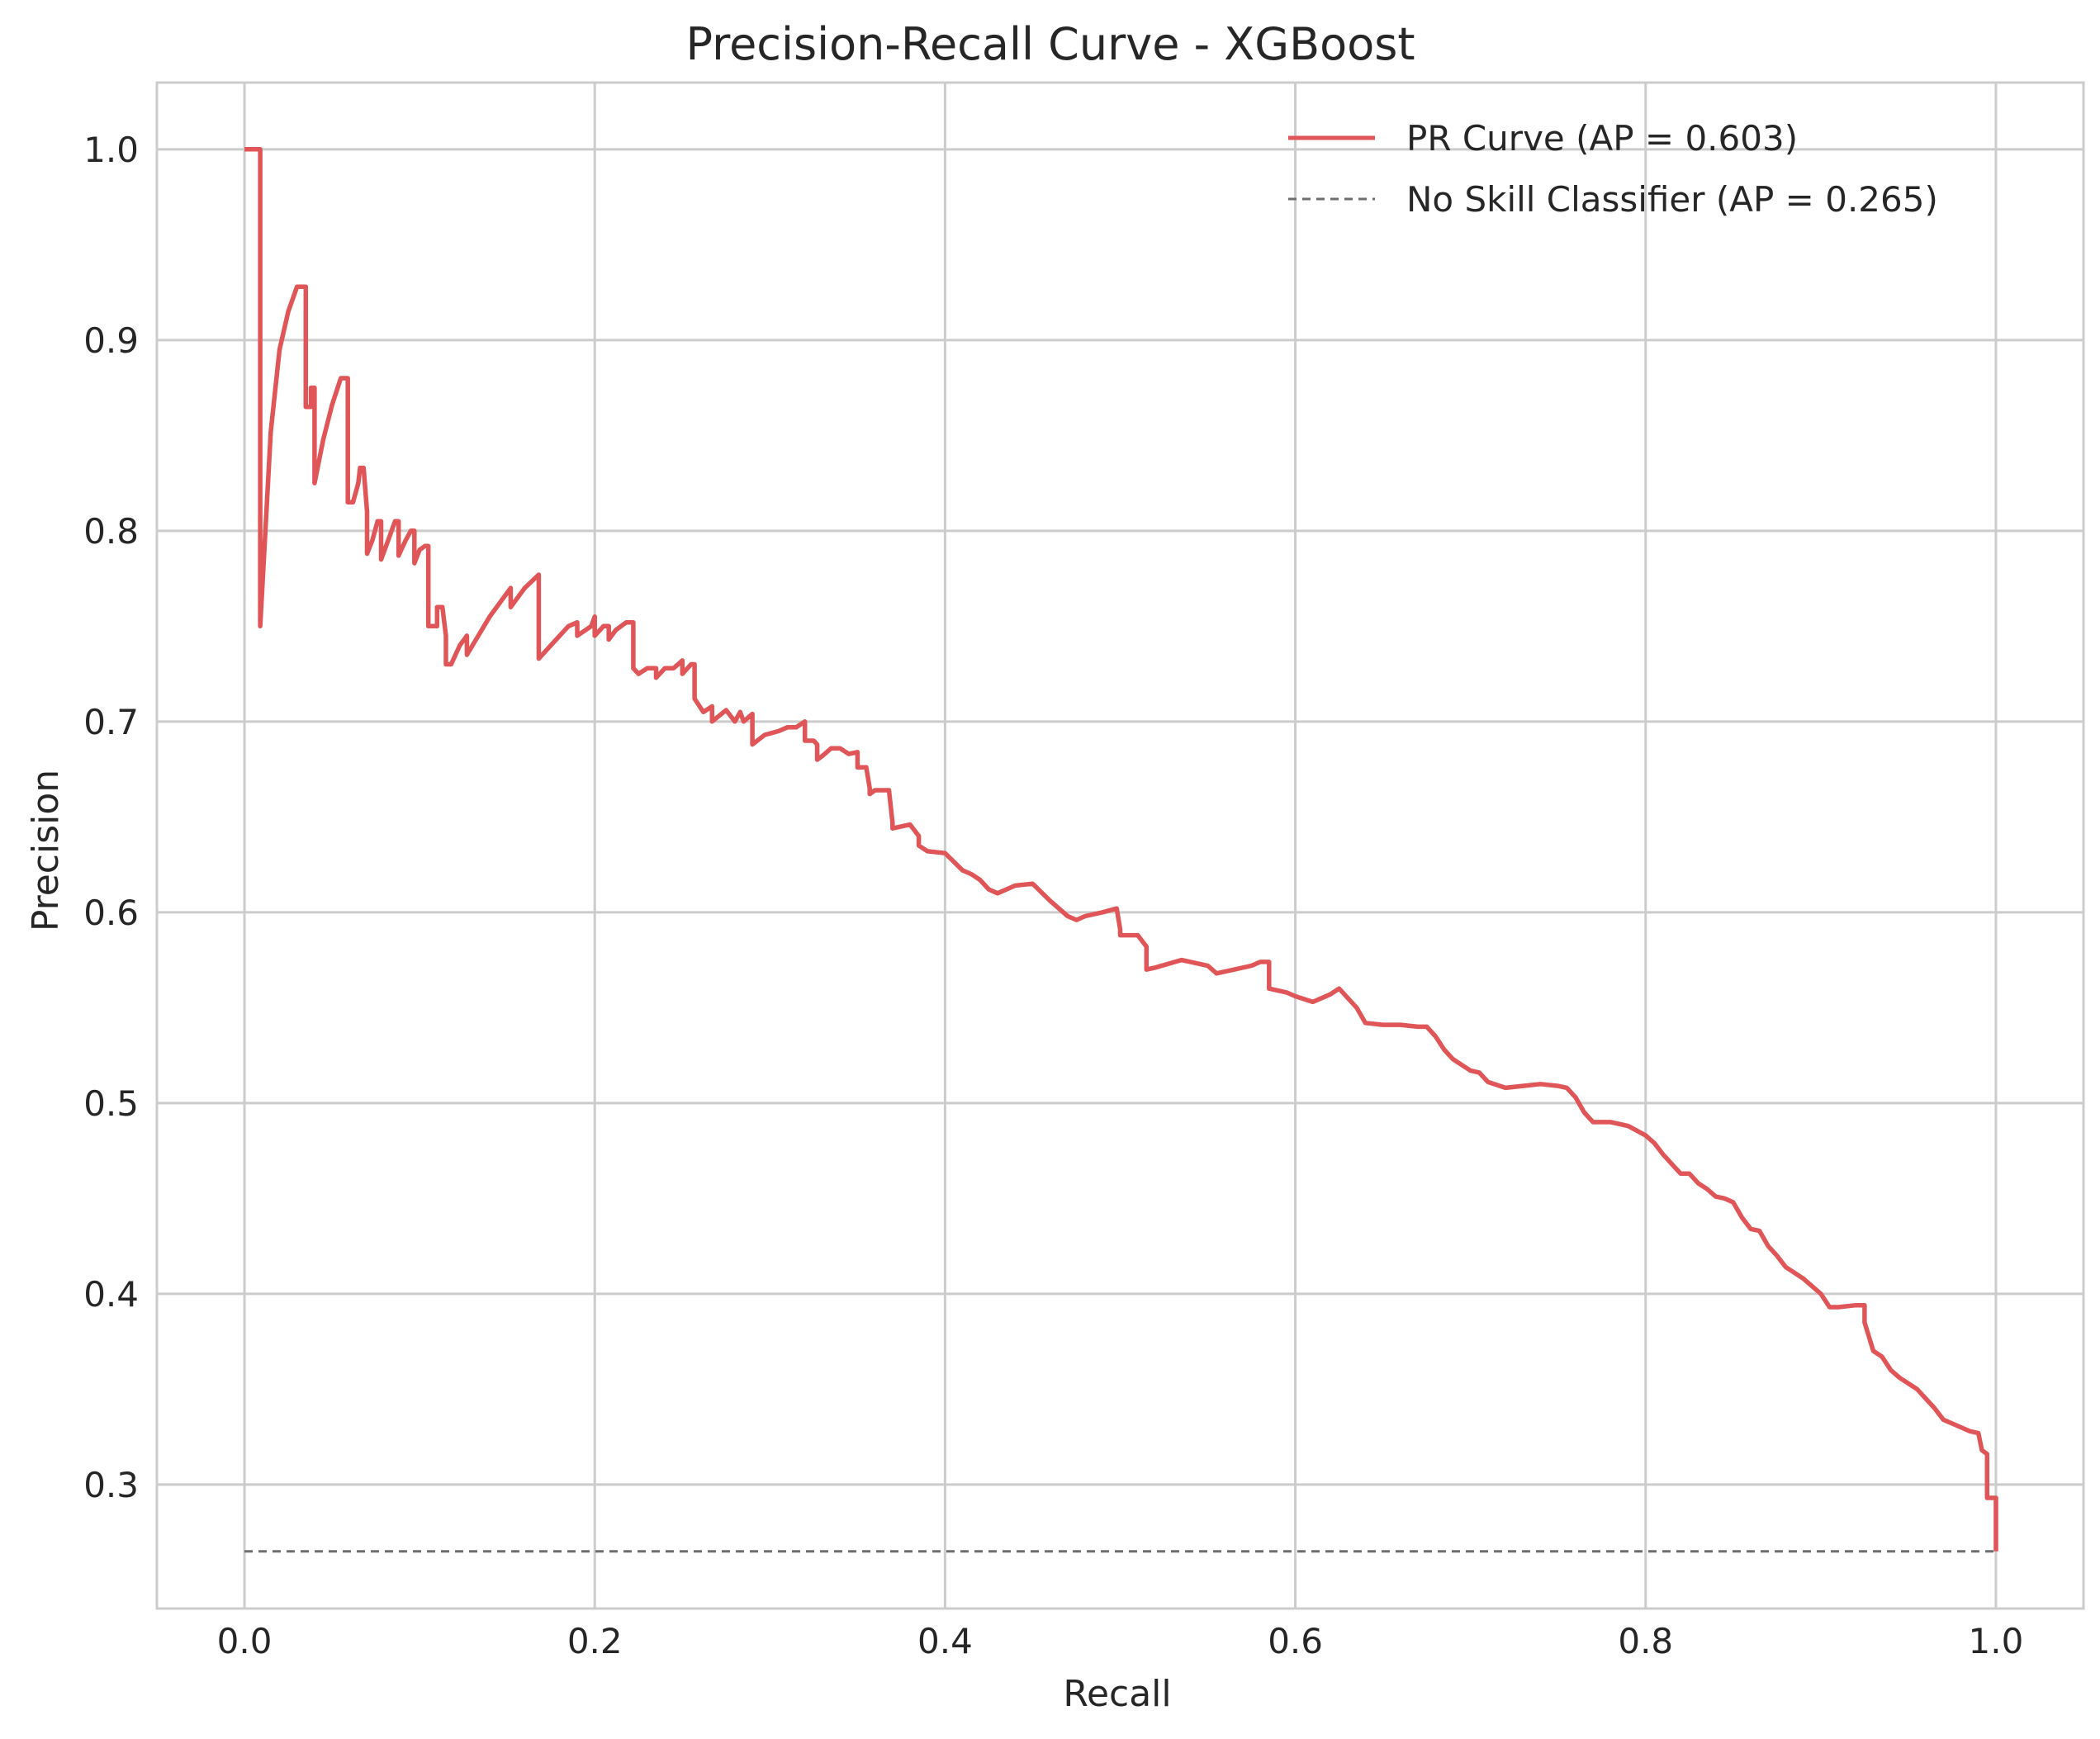 This screenshot has height=1739, width=2100. I want to click on y-tick-label: 0.8, so click(111, 531).